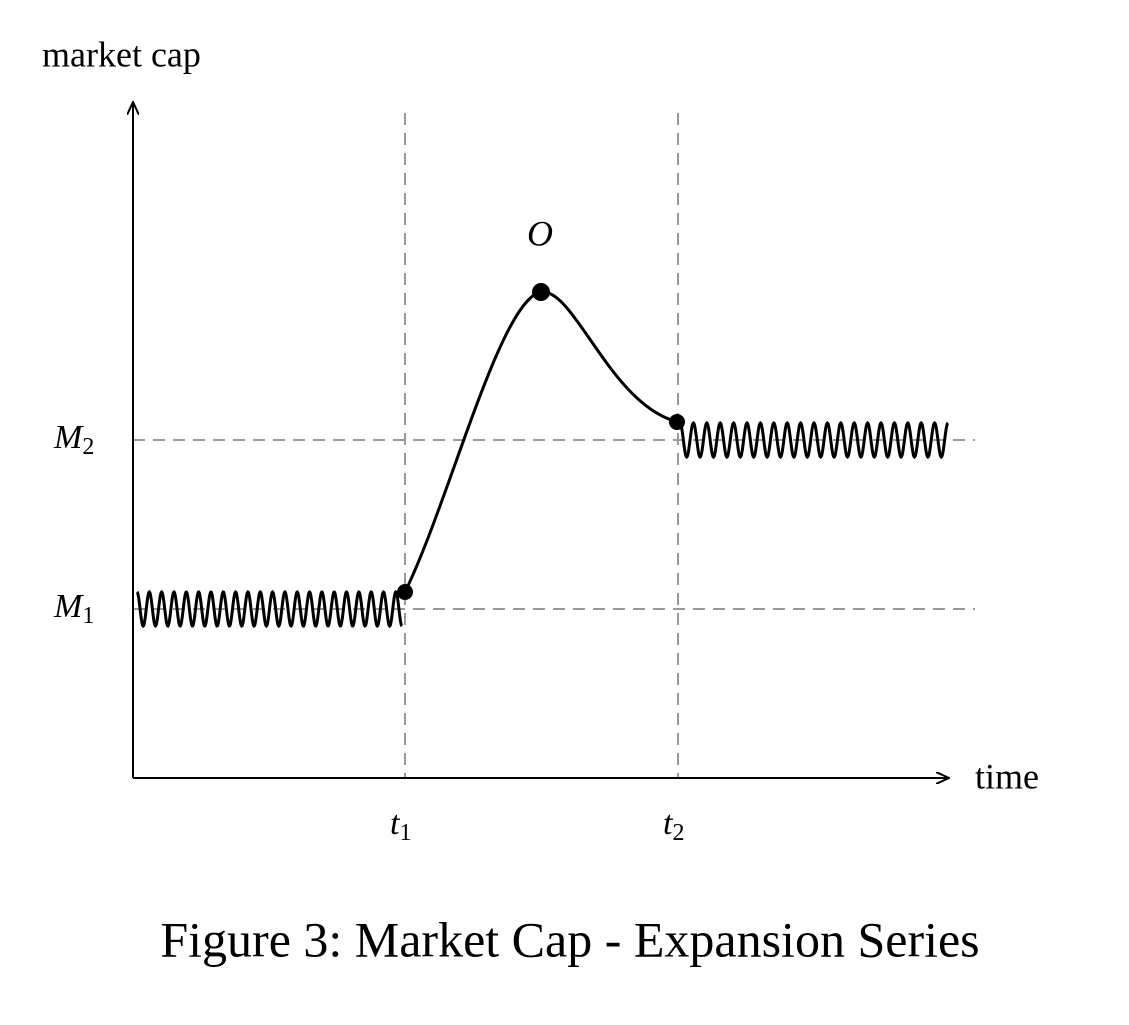 This screenshot has width=1129, height=1025. I want to click on time-label: t2, so click(673, 825).